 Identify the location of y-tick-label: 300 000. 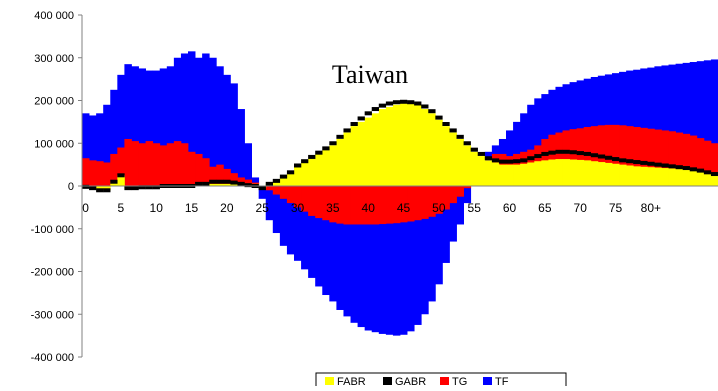
(54, 59).